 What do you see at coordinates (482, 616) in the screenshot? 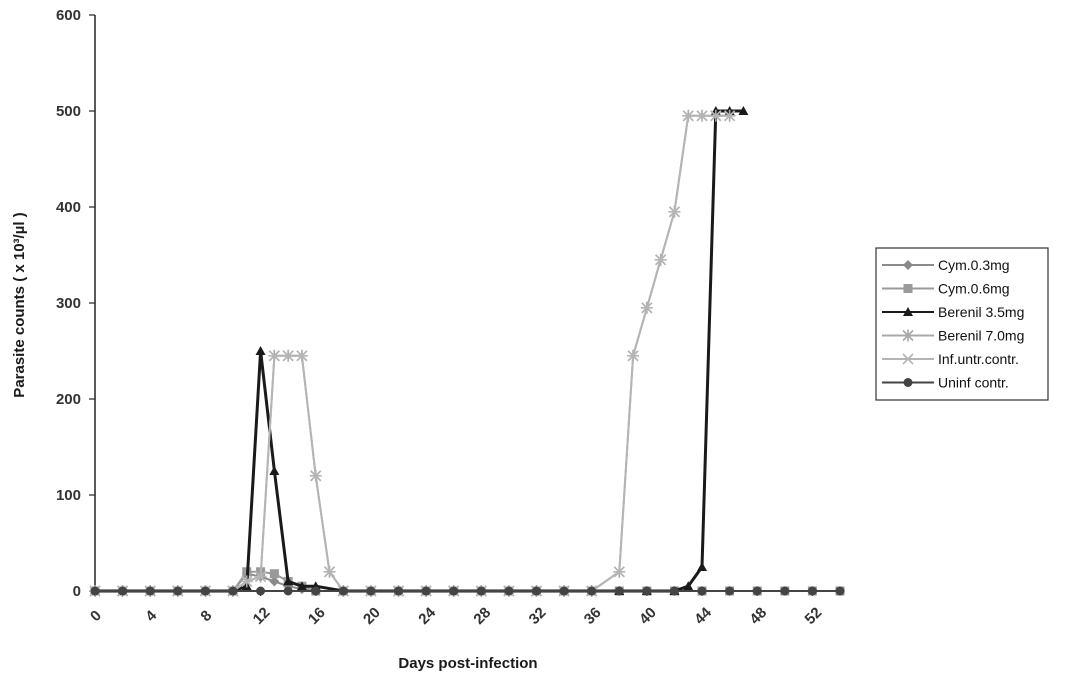
I see `x-tick-label: 28` at bounding box center [482, 616].